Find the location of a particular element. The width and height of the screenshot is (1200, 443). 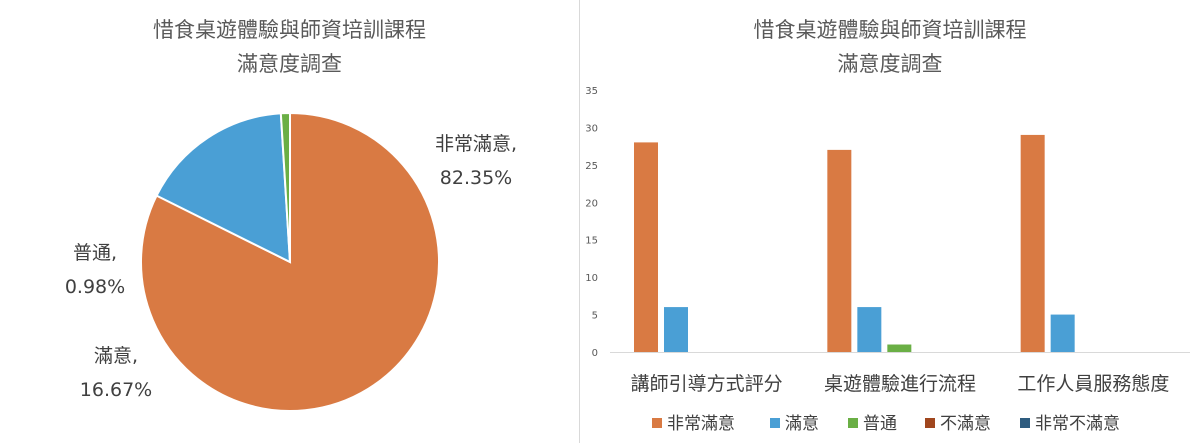

legend-label-2: 普通 is located at coordinates (880, 424).